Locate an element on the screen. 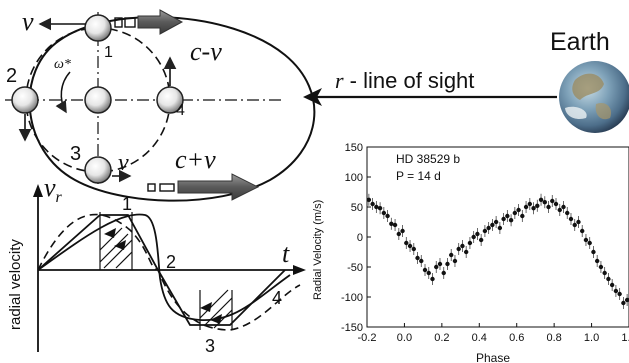 This screenshot has width=629, height=363. rv-y-tick-label: 50 is located at coordinates (357, 208).